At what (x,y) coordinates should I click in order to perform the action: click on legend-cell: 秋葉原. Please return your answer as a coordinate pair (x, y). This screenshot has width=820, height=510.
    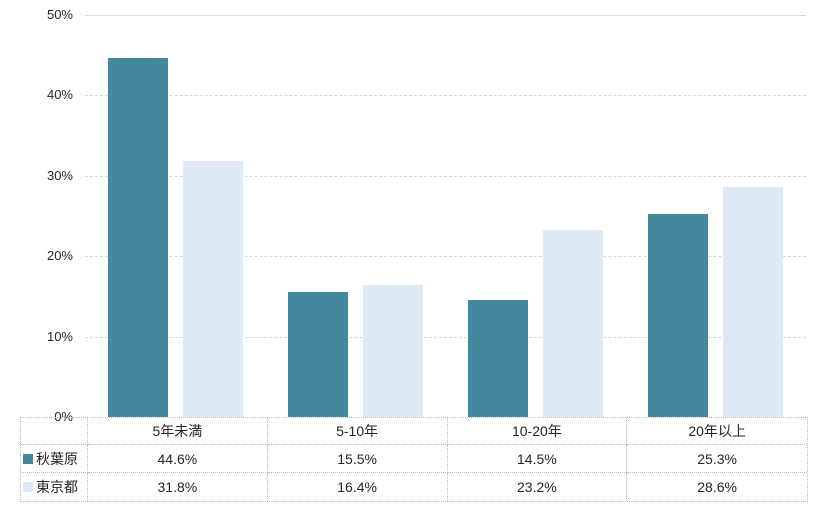
    Looking at the image, I should click on (54, 459).